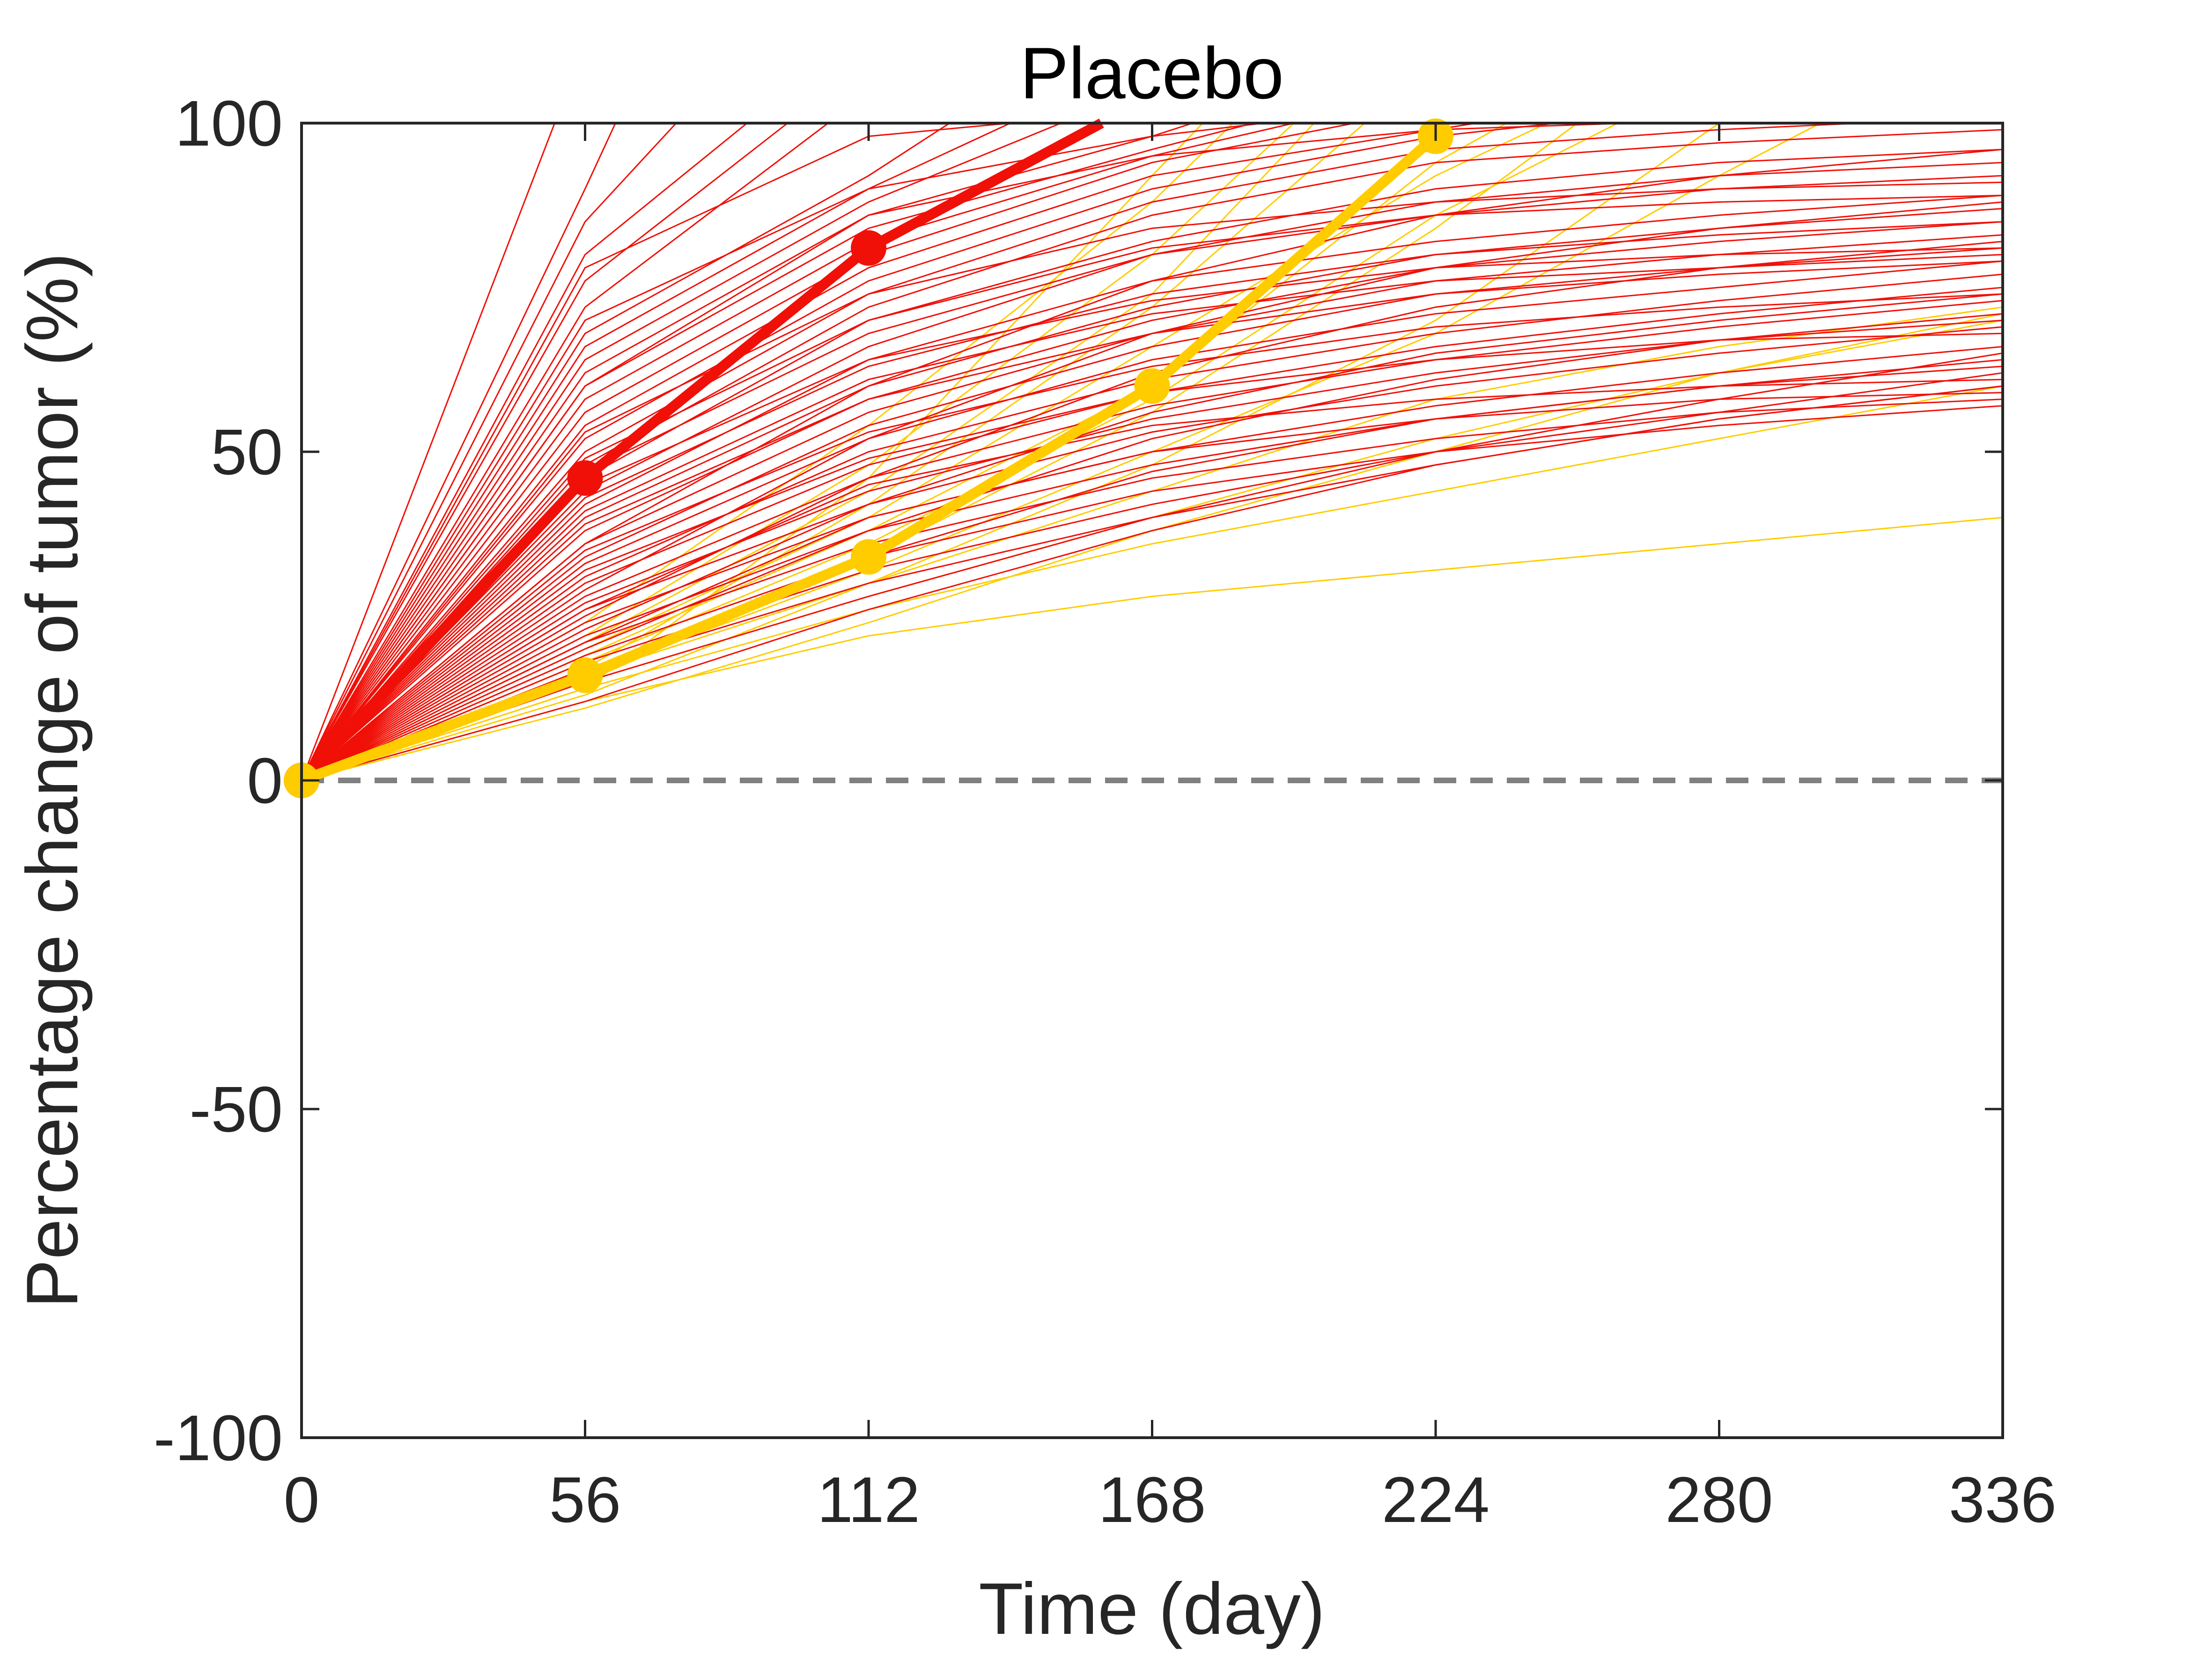 The width and height of the screenshot is (2212, 1661). I want to click on chart-title: Placebo, so click(1152, 73).